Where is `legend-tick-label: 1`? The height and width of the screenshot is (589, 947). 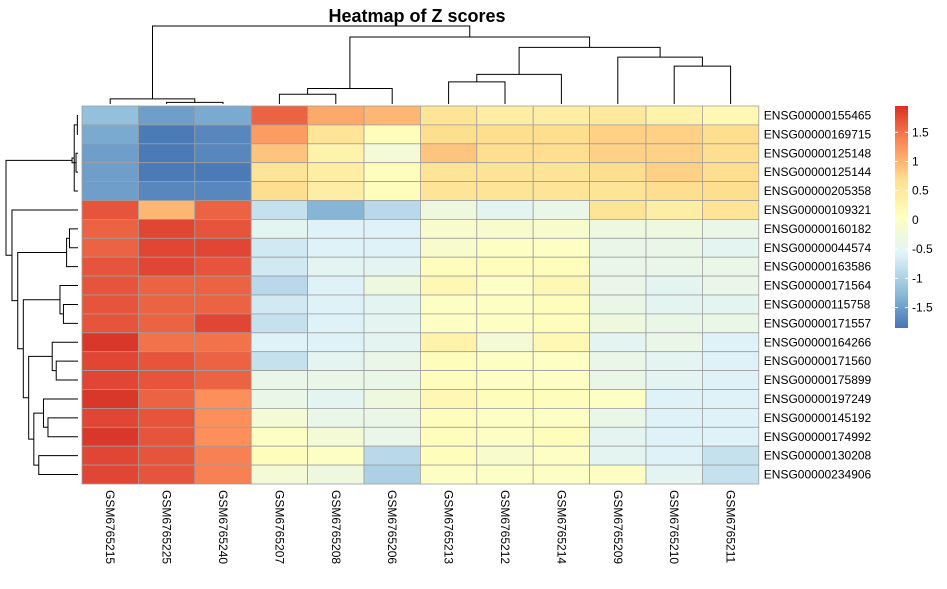 legend-tick-label: 1 is located at coordinates (915, 162).